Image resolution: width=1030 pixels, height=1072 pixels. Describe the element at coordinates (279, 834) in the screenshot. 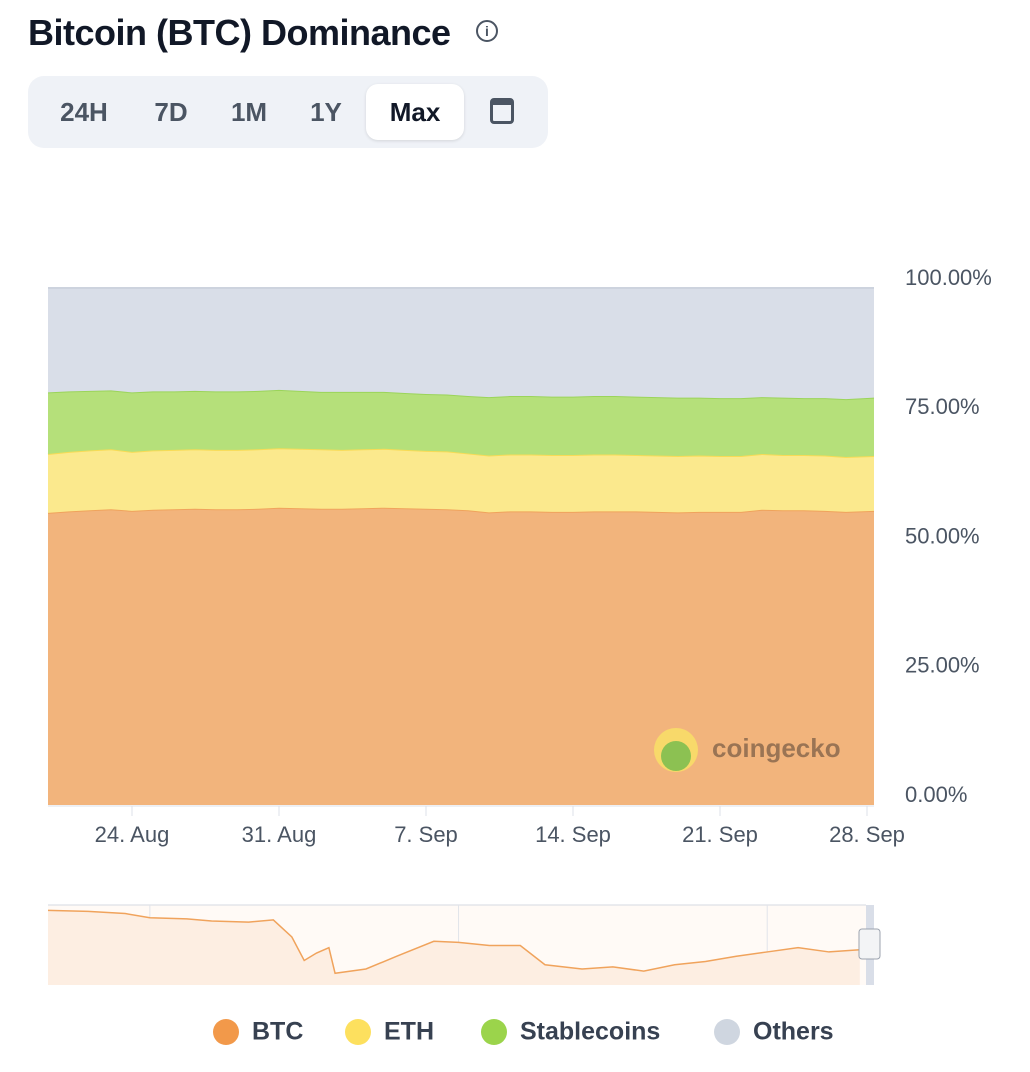

I see `x-tick-label: 31. Aug` at that location.